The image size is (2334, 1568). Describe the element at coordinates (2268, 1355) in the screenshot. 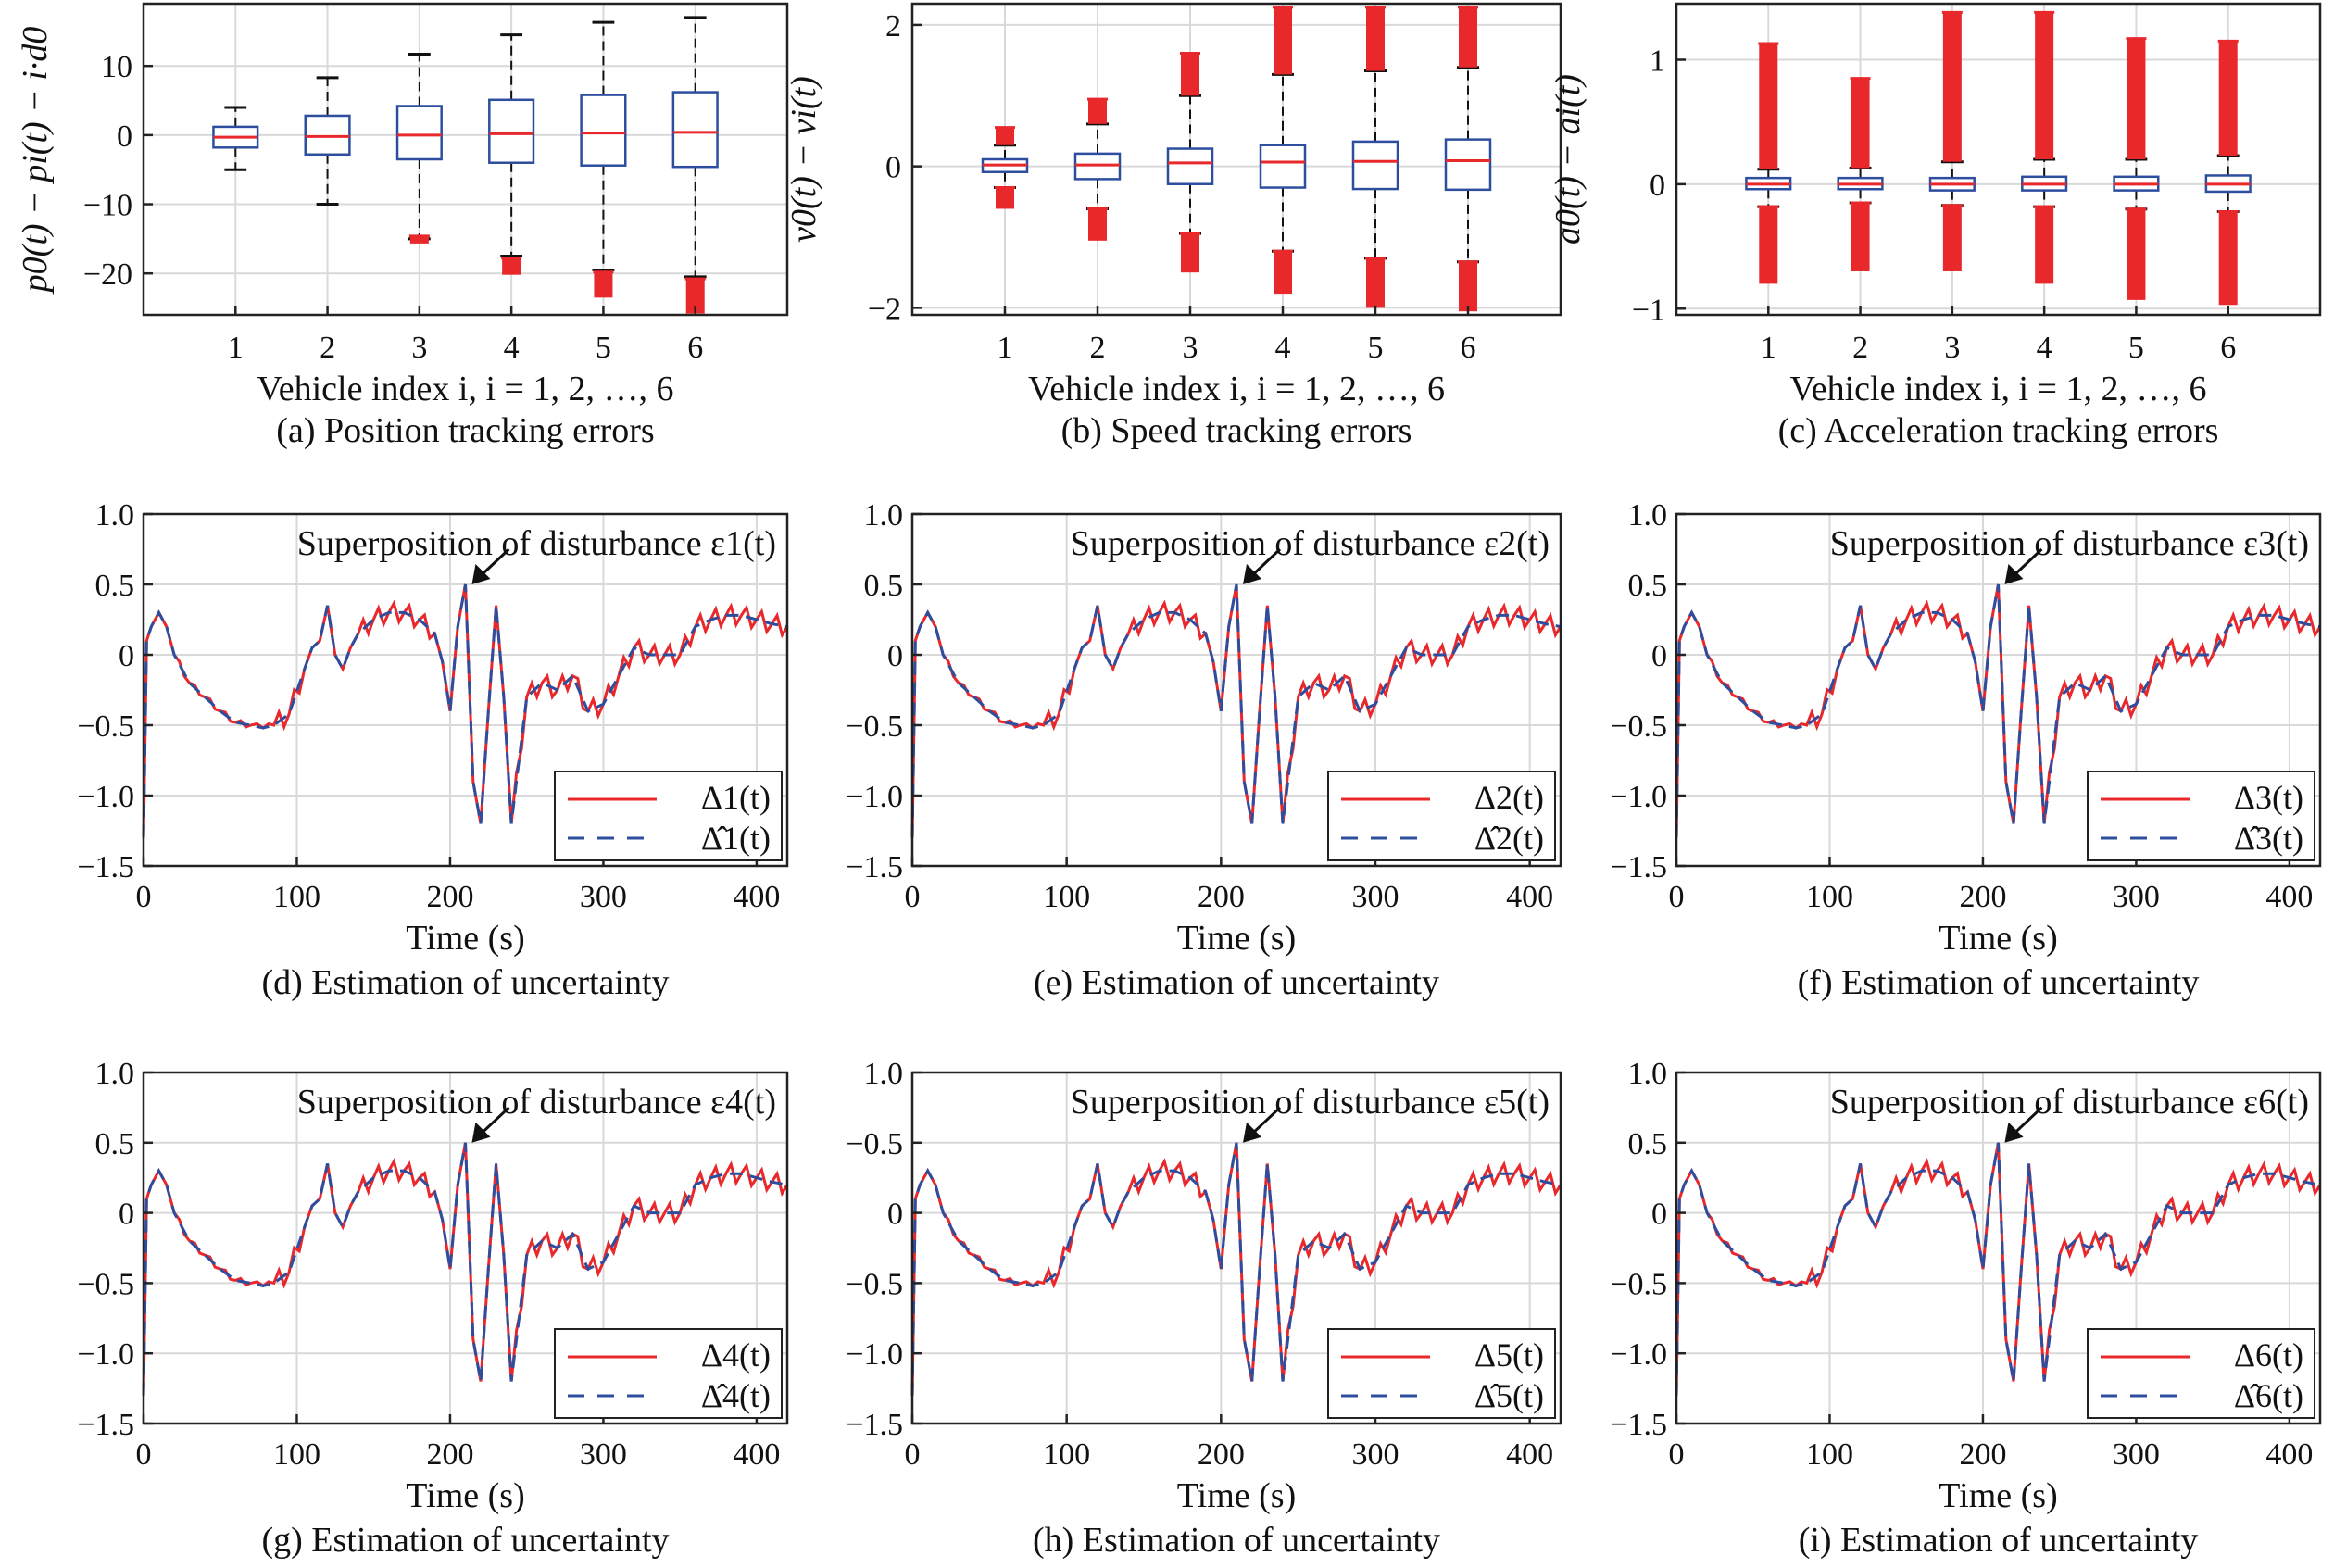

I see `legend-label-actual: Δ6(t)` at that location.